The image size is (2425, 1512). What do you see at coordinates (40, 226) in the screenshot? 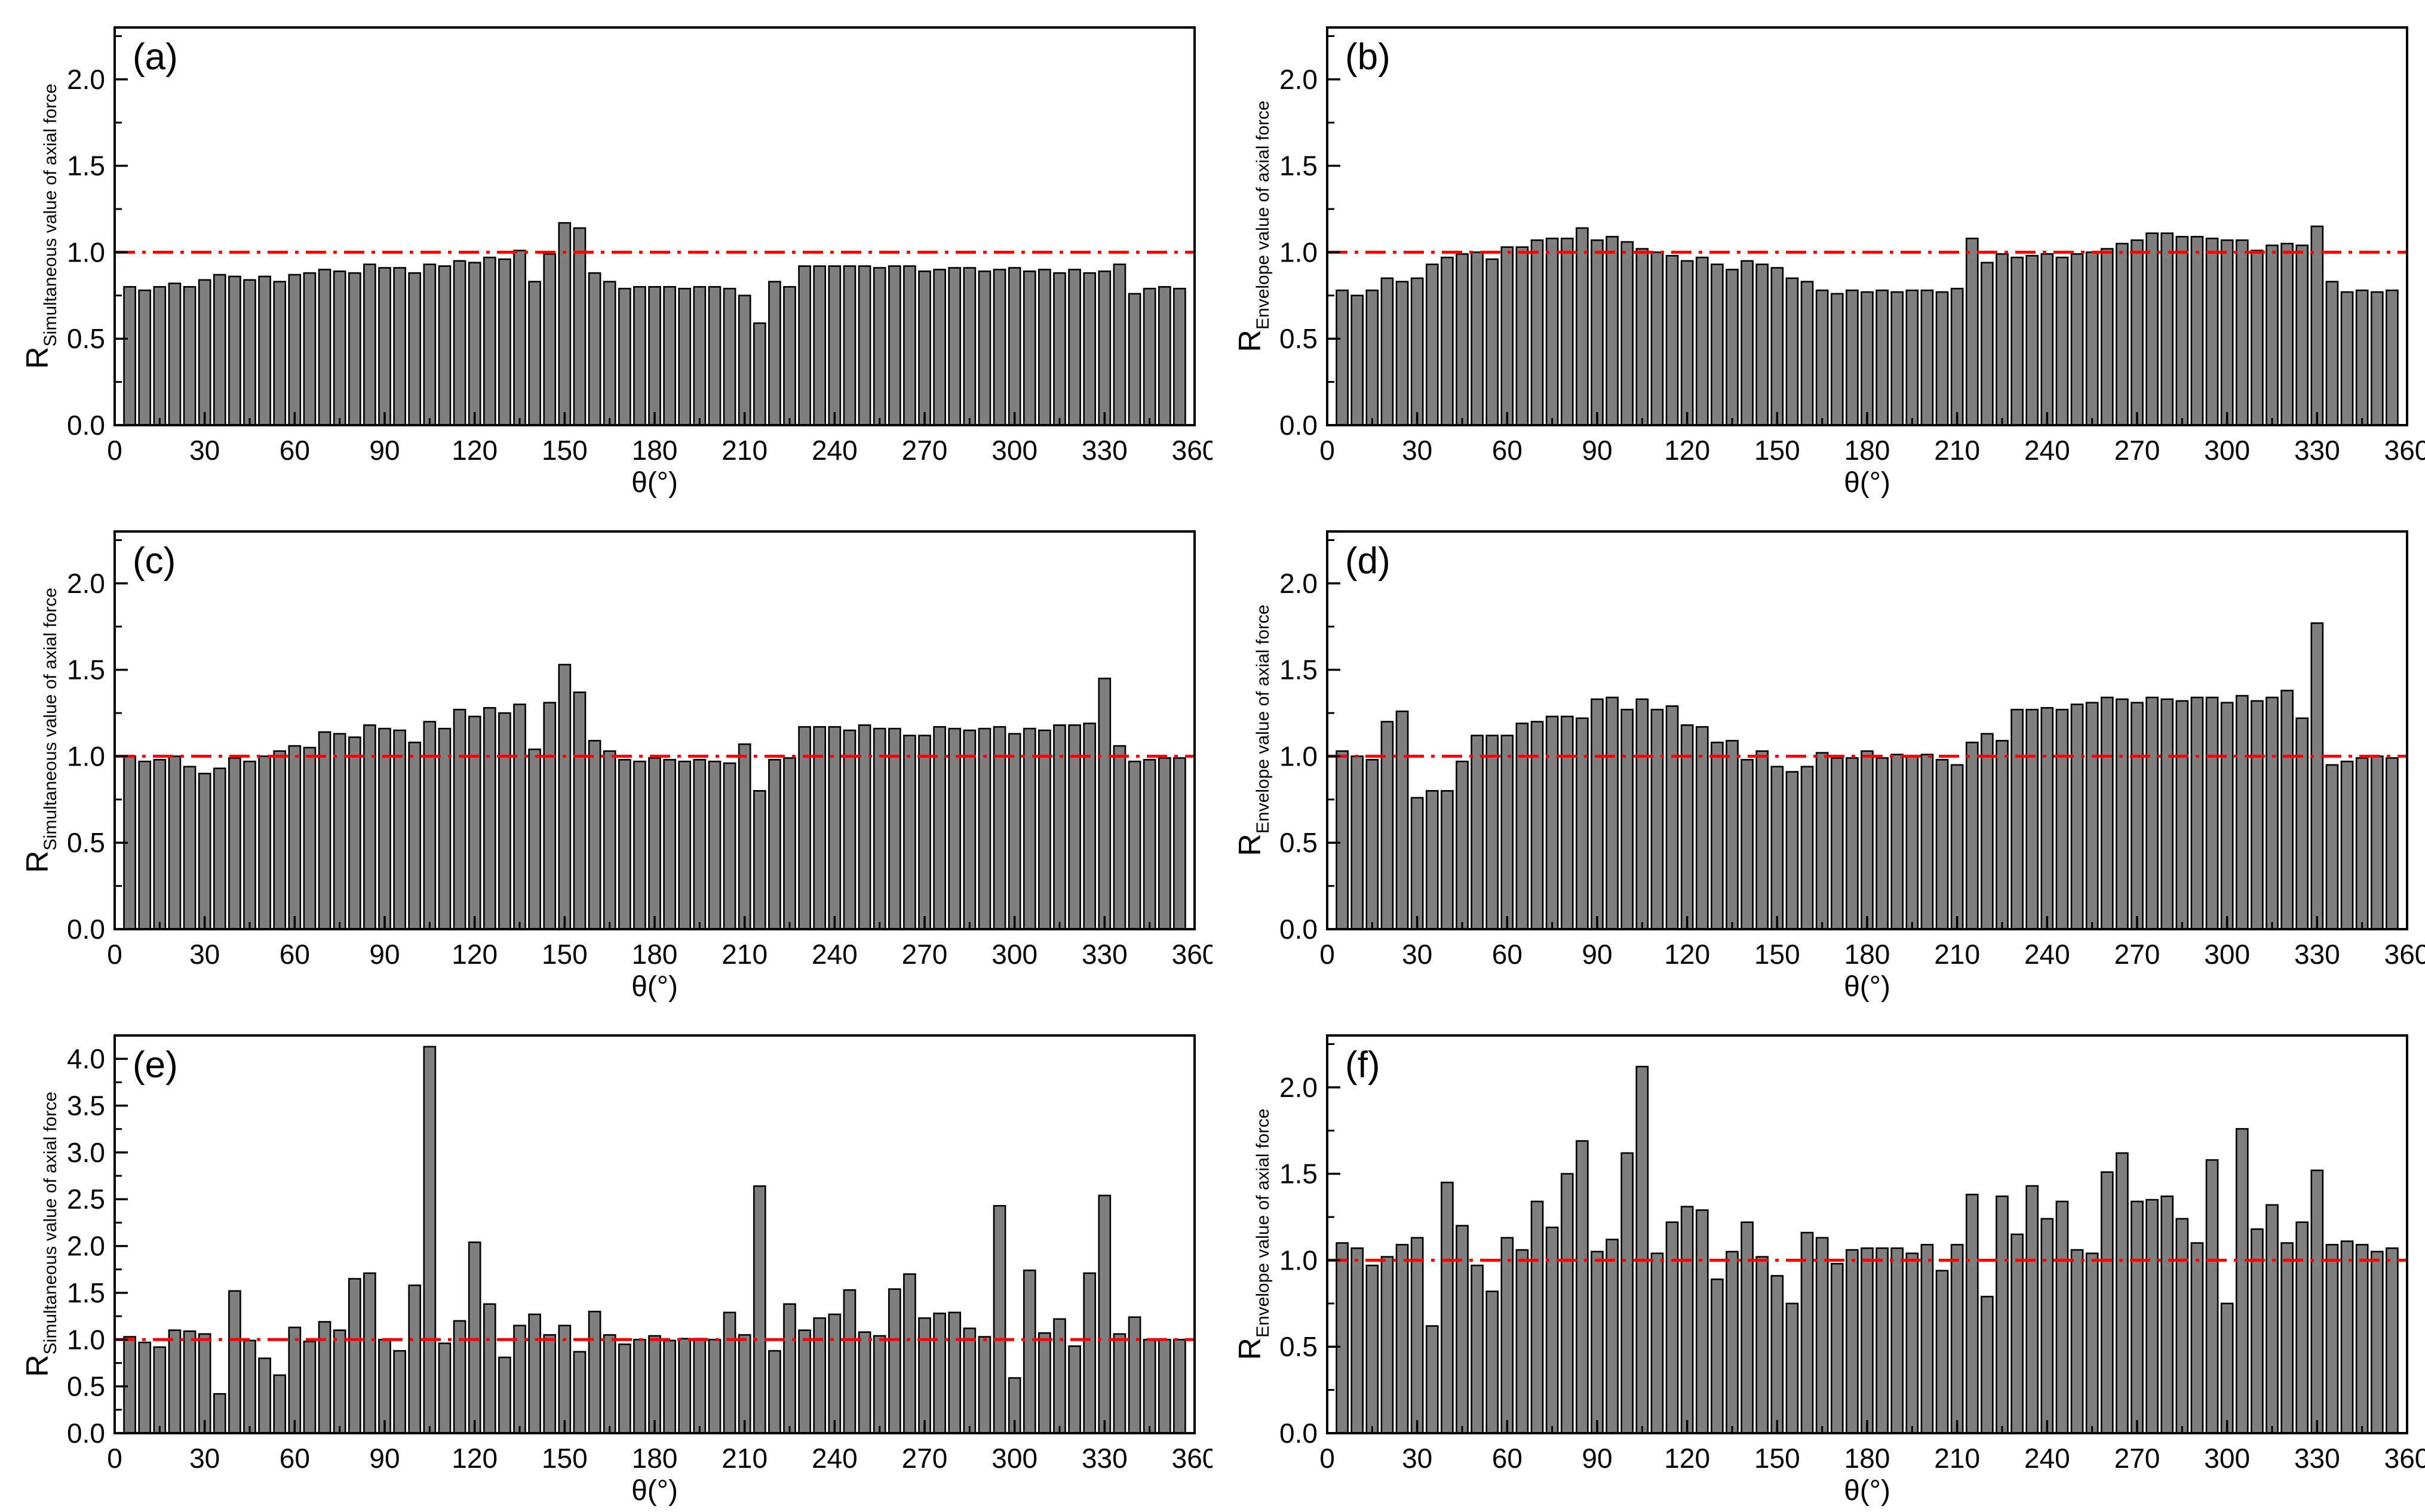
I see `y-axis-label: RSimultaneous value of axial force` at bounding box center [40, 226].